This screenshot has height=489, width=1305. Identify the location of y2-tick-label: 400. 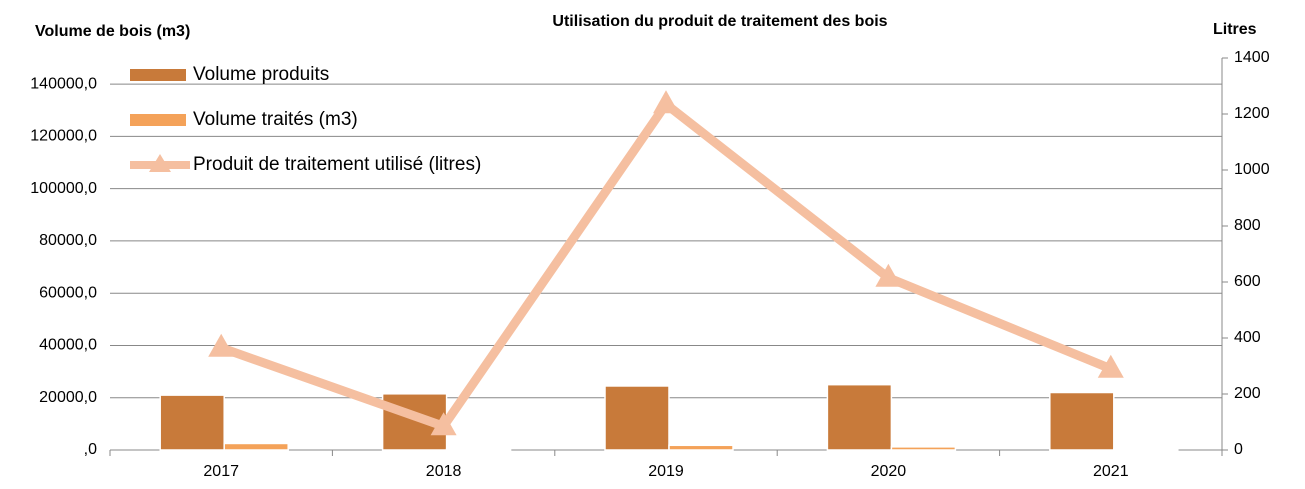
(1247, 337).